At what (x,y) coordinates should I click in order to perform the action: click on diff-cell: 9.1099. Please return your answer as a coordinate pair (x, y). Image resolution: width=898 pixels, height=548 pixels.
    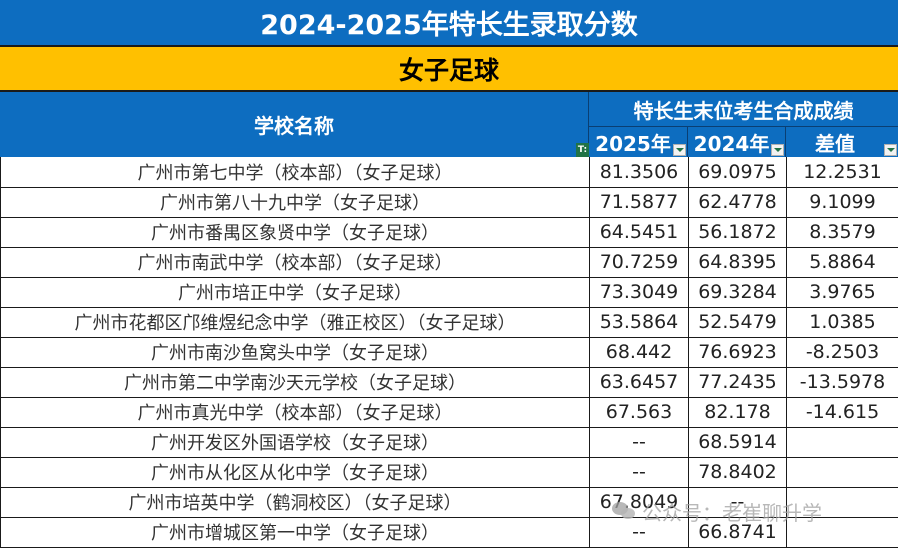
    Looking at the image, I should click on (842, 202).